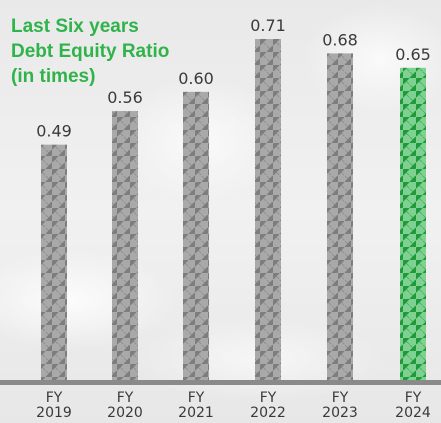 Image resolution: width=441 pixels, height=423 pixels. Describe the element at coordinates (125, 97) in the screenshot. I see `data-label-fy-2020: 0.56` at that location.